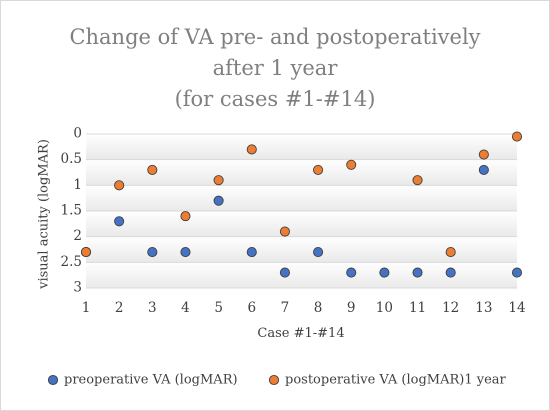 The width and height of the screenshot is (550, 411). Describe the element at coordinates (450, 308) in the screenshot. I see `x-tick-label: 12` at that location.